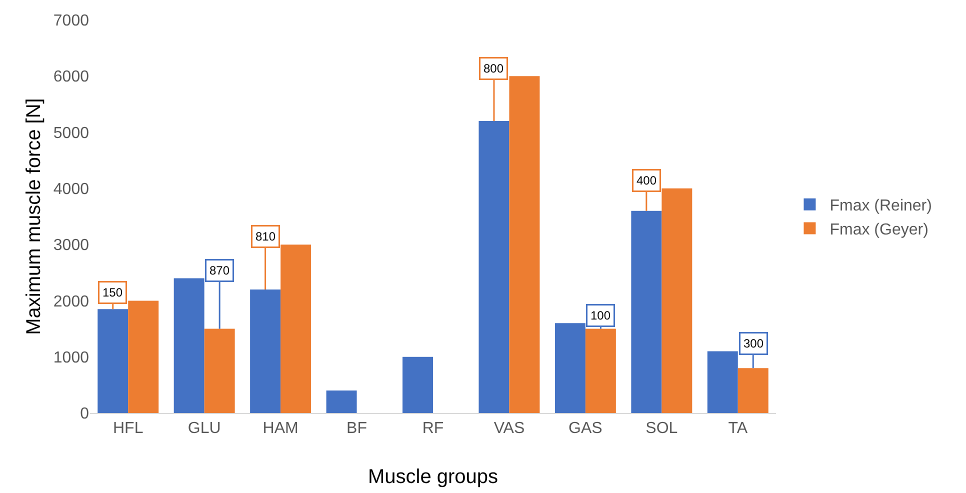 This screenshot has height=493, width=966. What do you see at coordinates (71, 189) in the screenshot?
I see `y-tick-label: 4000` at bounding box center [71, 189].